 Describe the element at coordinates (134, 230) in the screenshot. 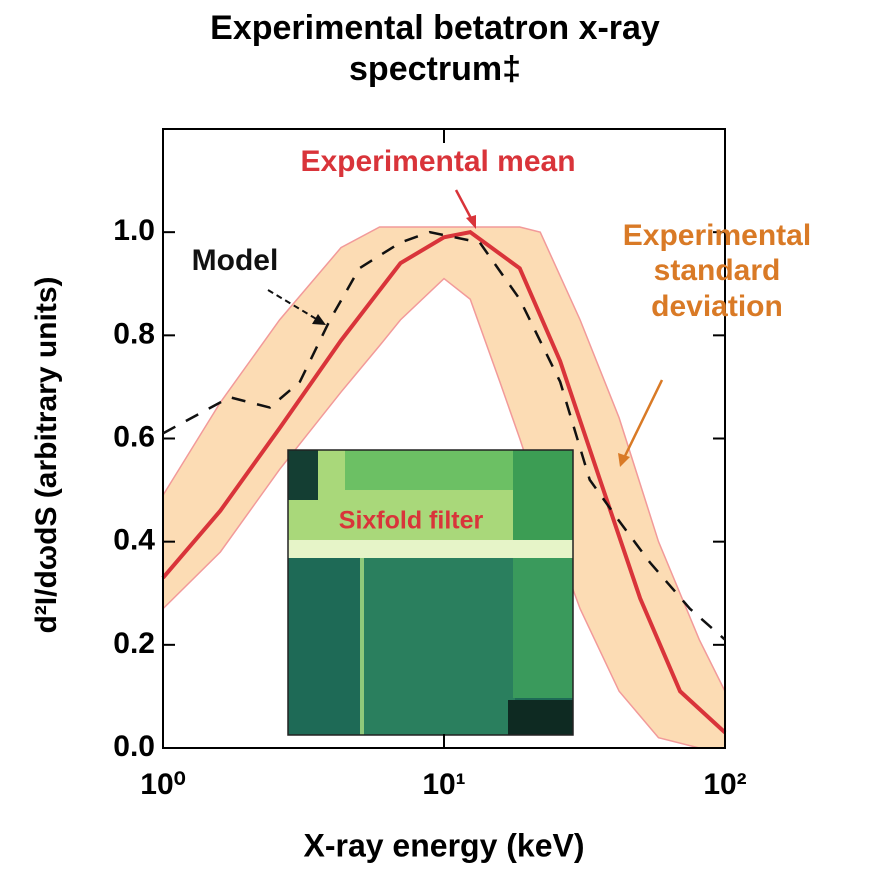

I see `y-tick-label: 1.0` at that location.